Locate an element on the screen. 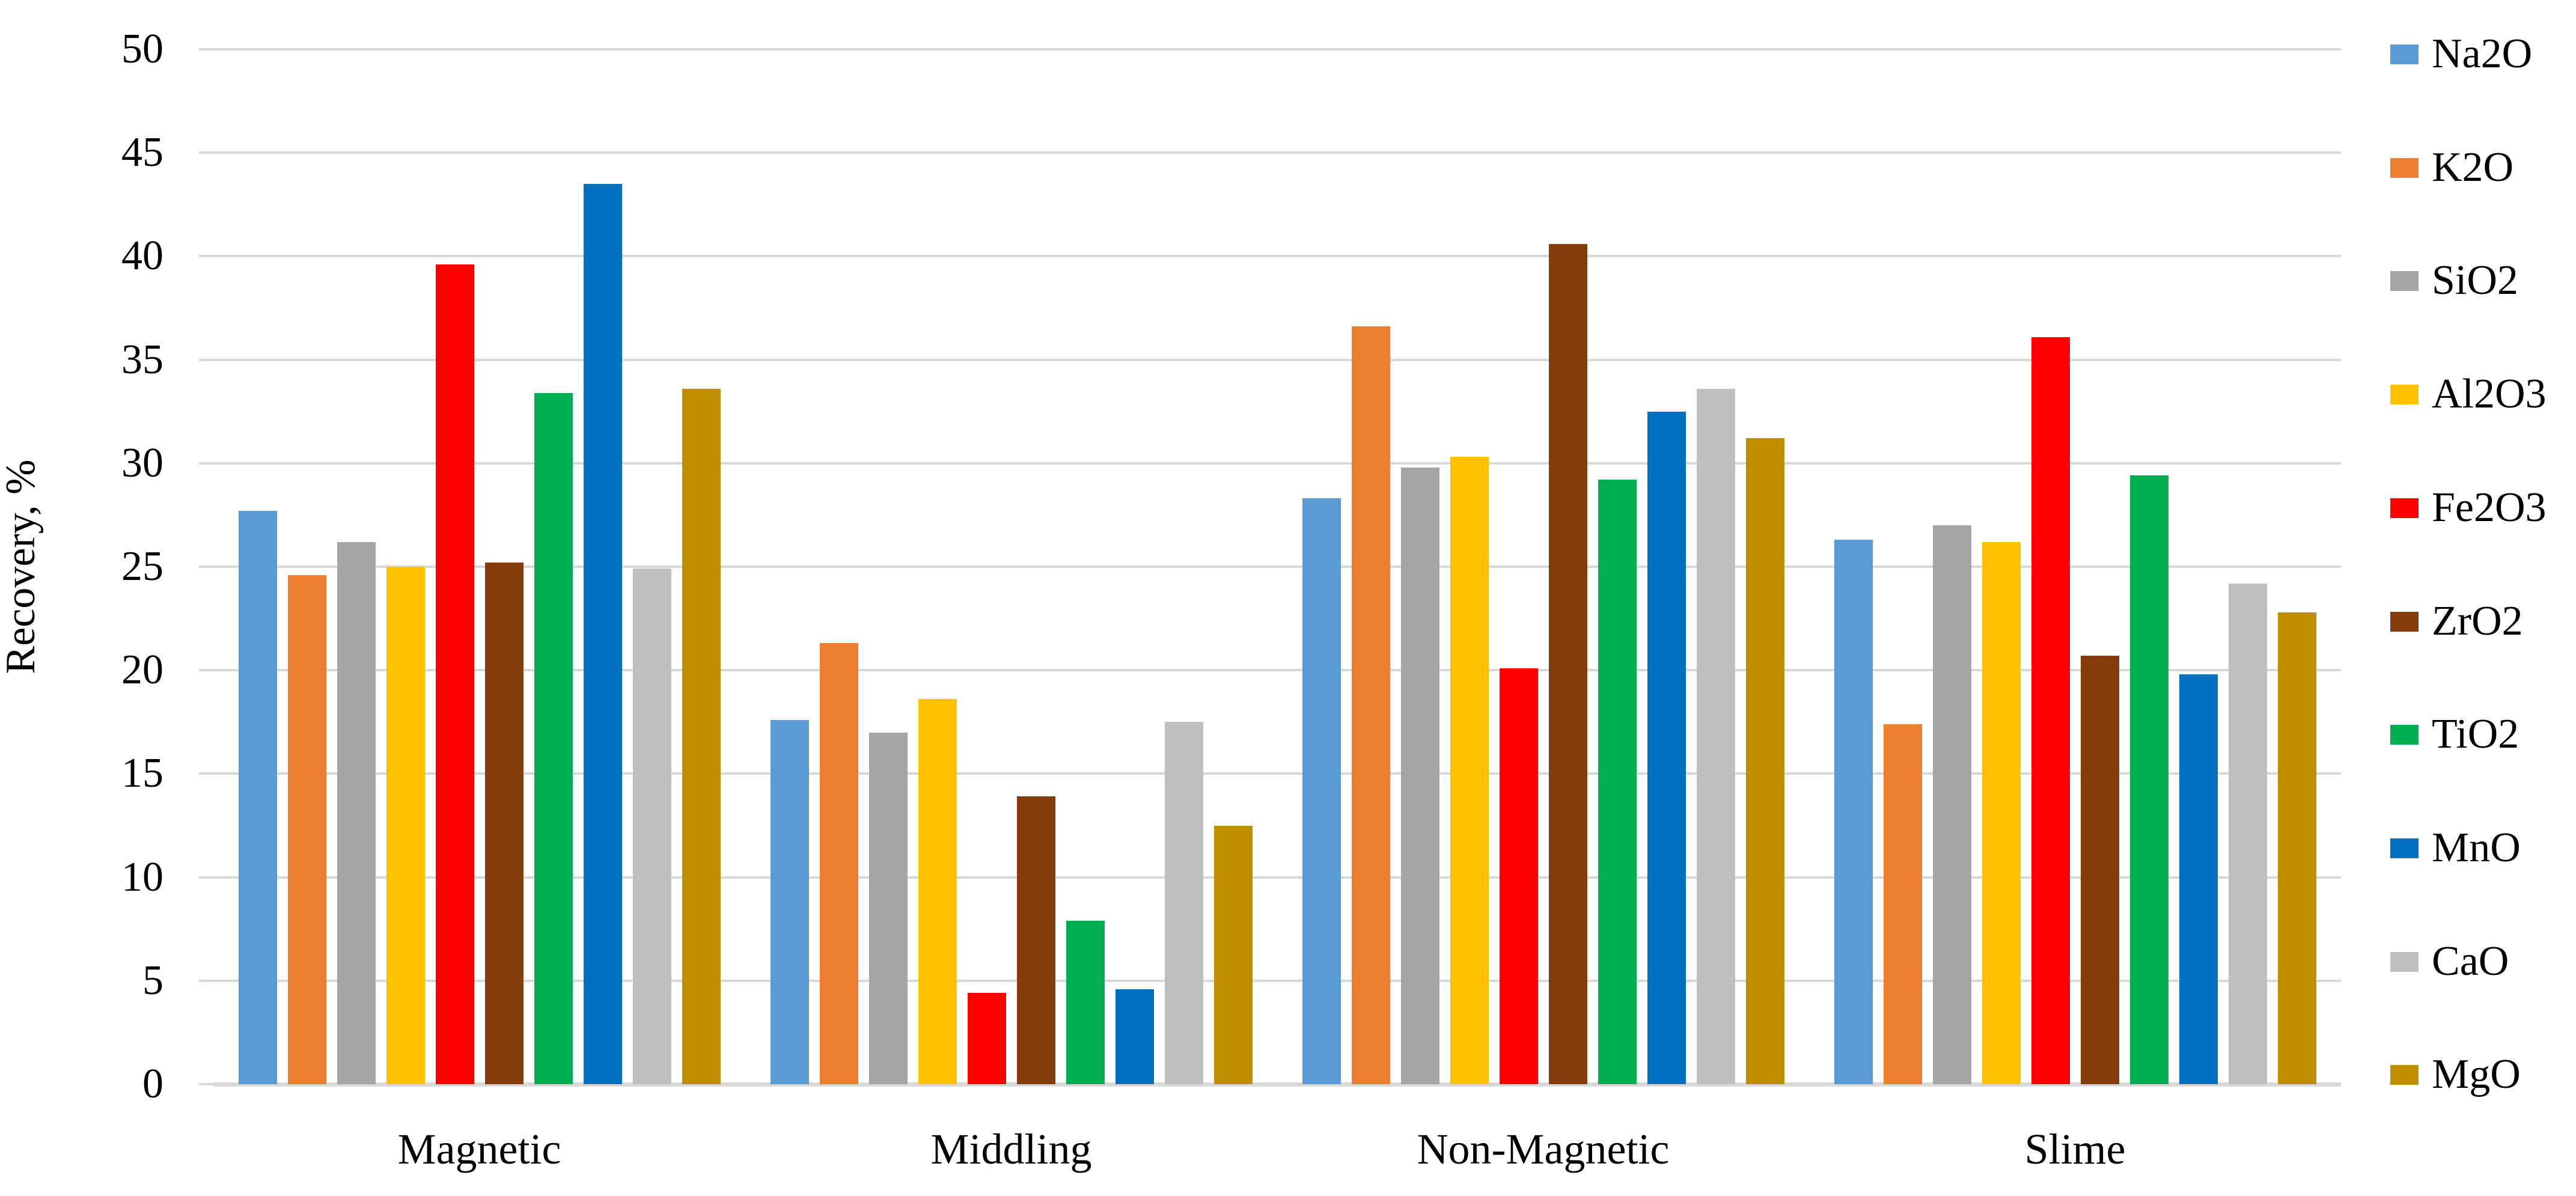 Image resolution: width=2576 pixels, height=1196 pixels. legend-label-MgO: MgO is located at coordinates (2476, 1074).